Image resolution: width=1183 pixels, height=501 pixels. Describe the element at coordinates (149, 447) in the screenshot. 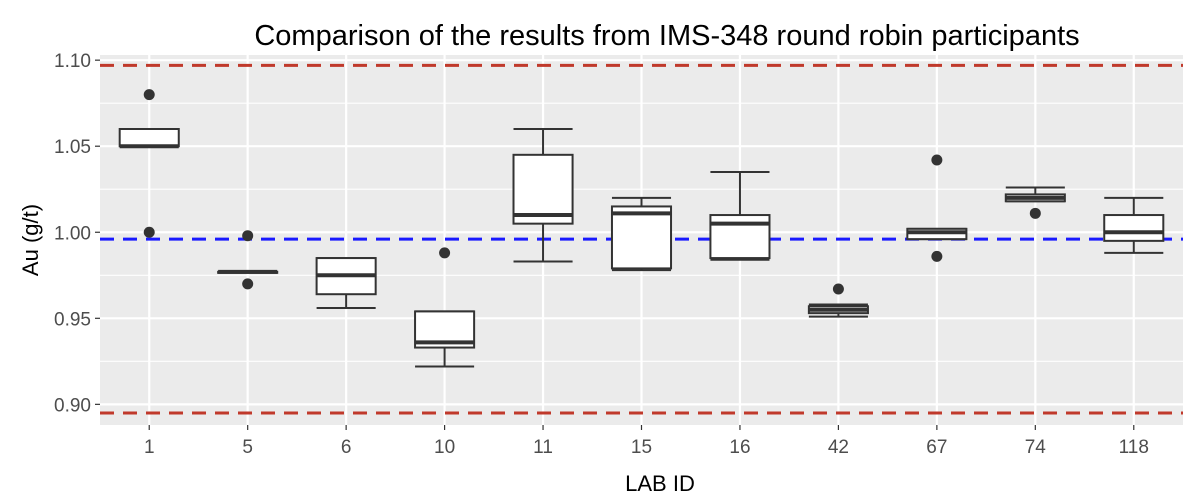

I see `x-tick-label: 1` at that location.